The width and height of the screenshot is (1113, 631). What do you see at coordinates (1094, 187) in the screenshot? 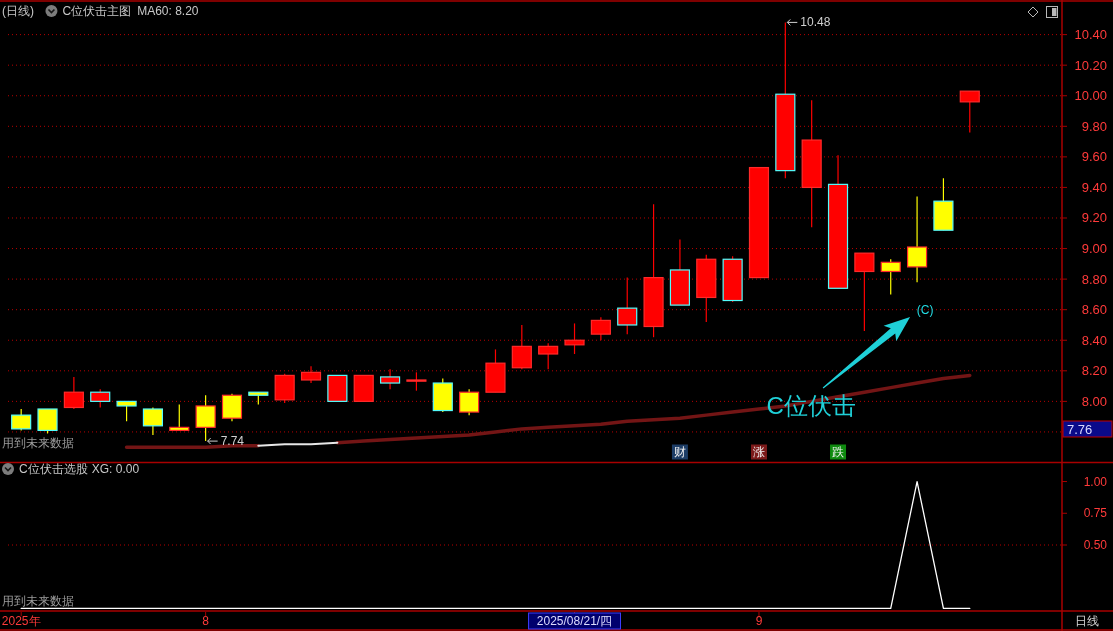
I see `y-tick-label: 9.40` at bounding box center [1094, 187].